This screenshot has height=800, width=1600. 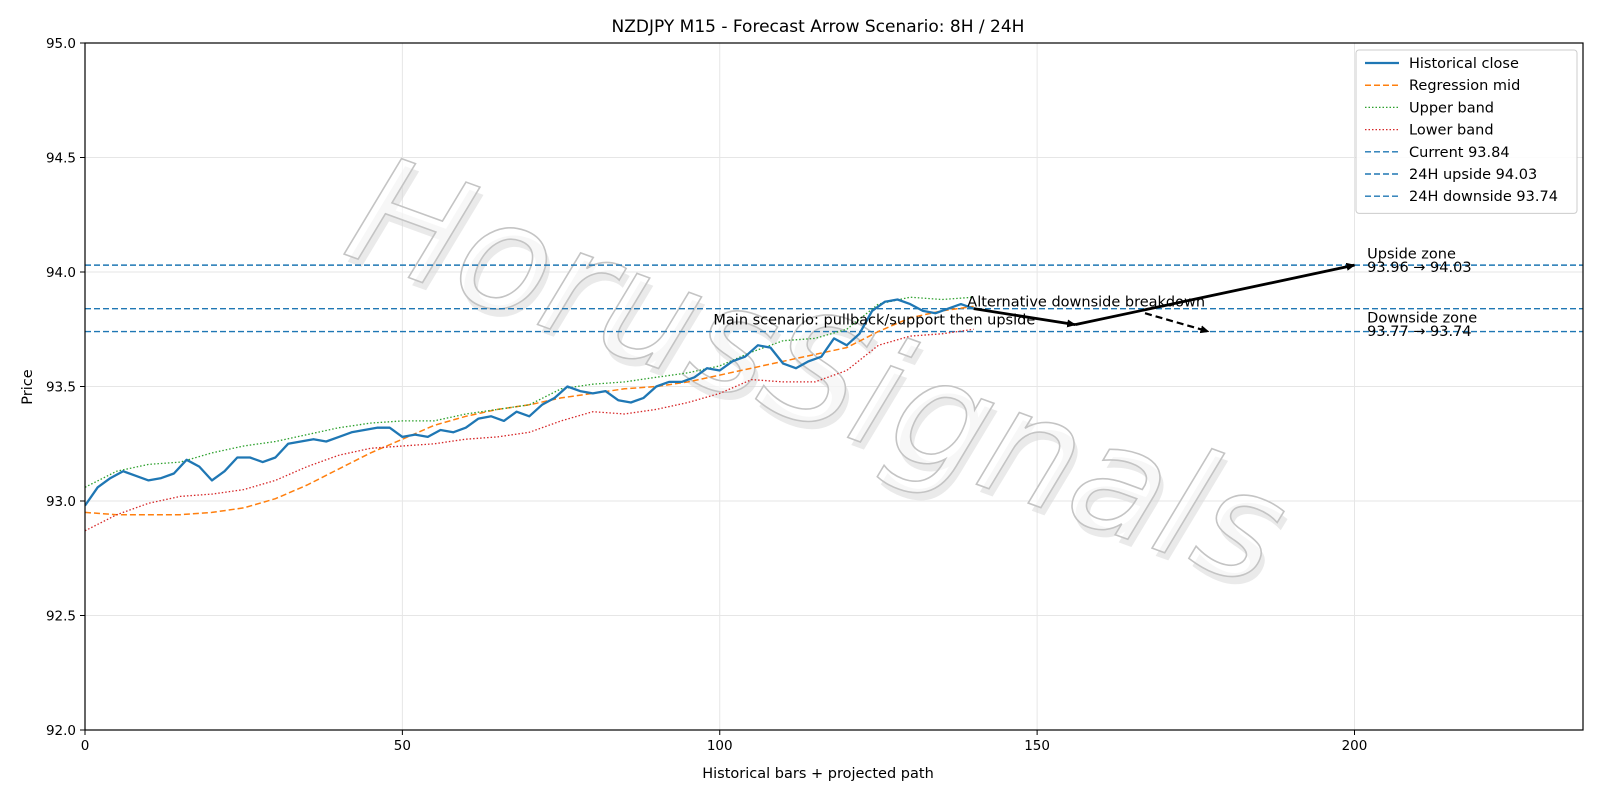 I want to click on legend-entry: 24H downside 93.74, so click(x=1483, y=197).